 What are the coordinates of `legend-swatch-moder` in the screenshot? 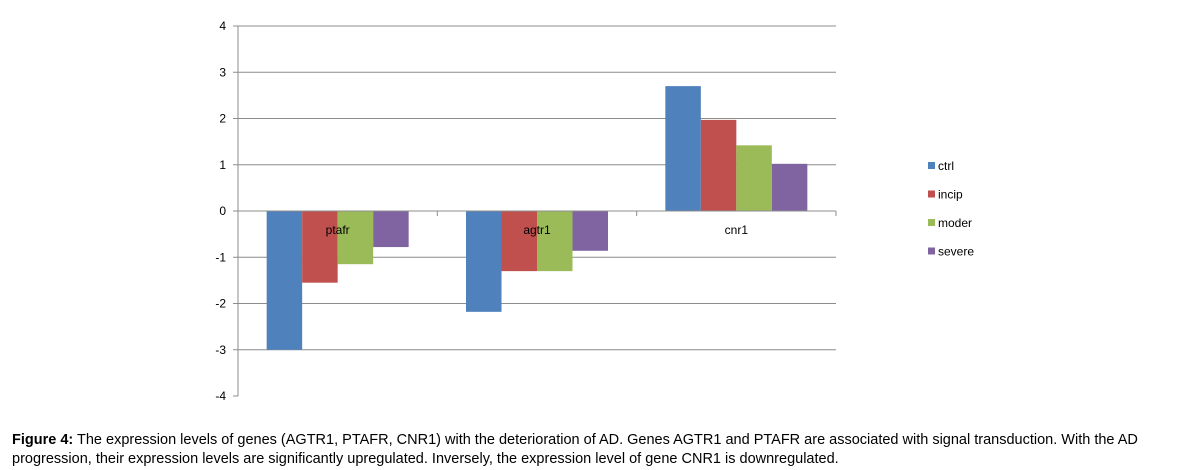 It's located at (931, 222).